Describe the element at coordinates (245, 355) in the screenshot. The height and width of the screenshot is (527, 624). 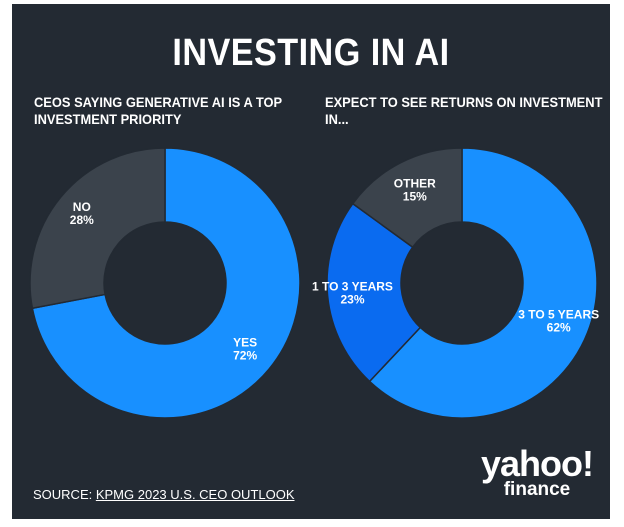
I see `slice-label-value: 72%` at that location.